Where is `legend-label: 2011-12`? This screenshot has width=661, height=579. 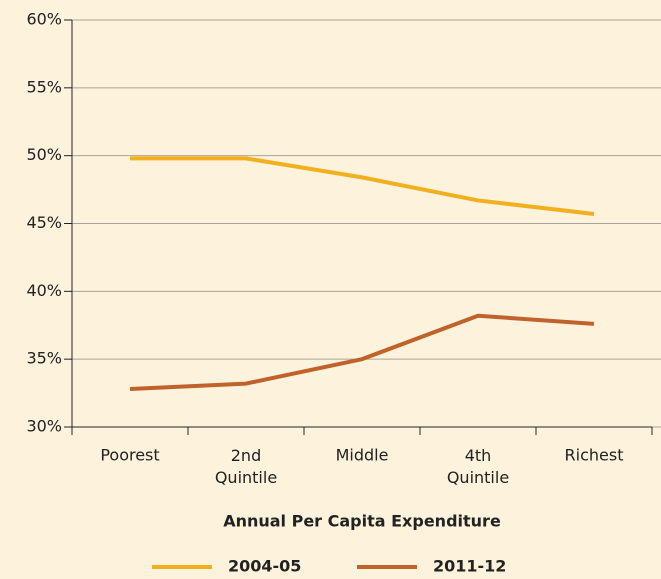
legend-label: 2011-12 is located at coordinates (469, 566).